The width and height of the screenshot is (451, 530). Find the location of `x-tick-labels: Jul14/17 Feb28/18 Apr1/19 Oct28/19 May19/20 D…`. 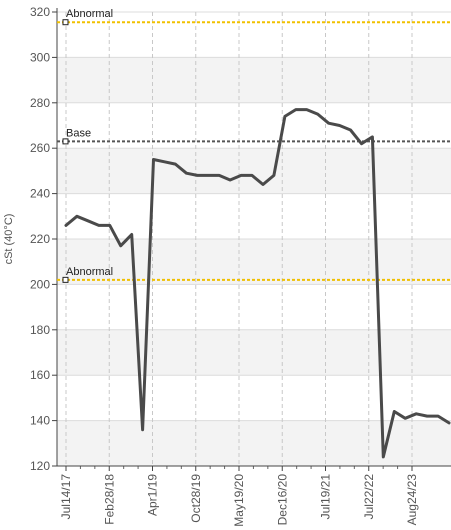

x-tick-labels: Jul14/17 Feb28/18 Apr1/19 Oct28/19 May19/20 D… is located at coordinates (239, 500).